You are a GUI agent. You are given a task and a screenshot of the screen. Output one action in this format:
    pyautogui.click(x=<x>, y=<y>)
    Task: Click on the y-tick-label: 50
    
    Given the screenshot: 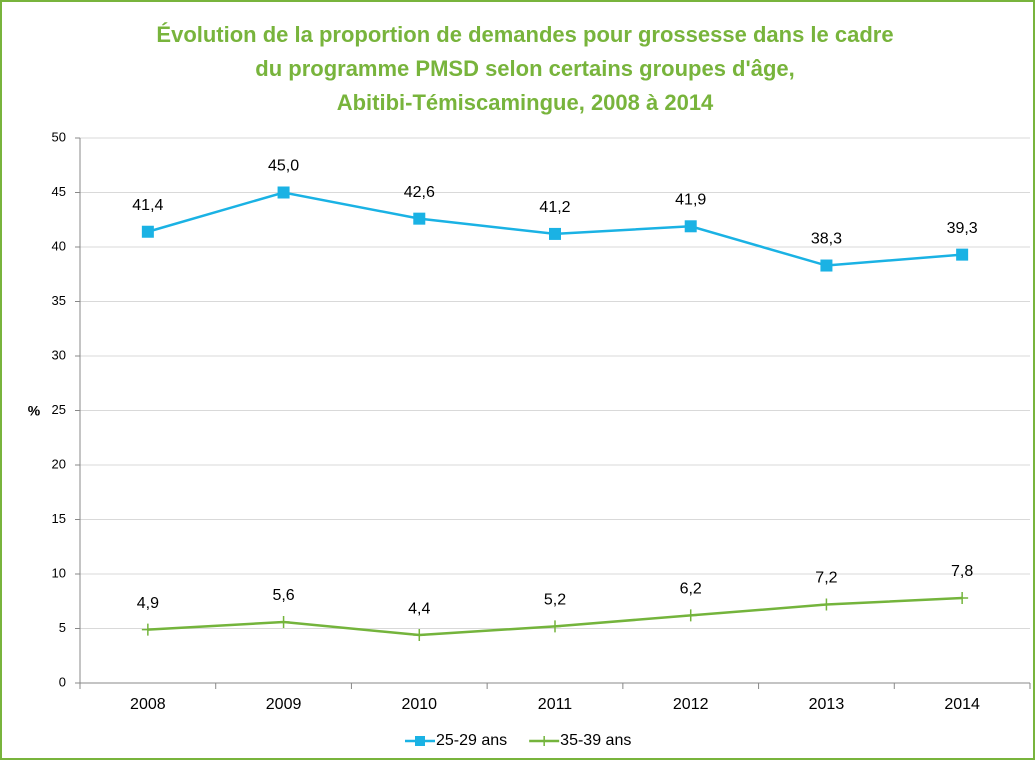 What is the action you would take?
    pyautogui.click(x=59, y=136)
    